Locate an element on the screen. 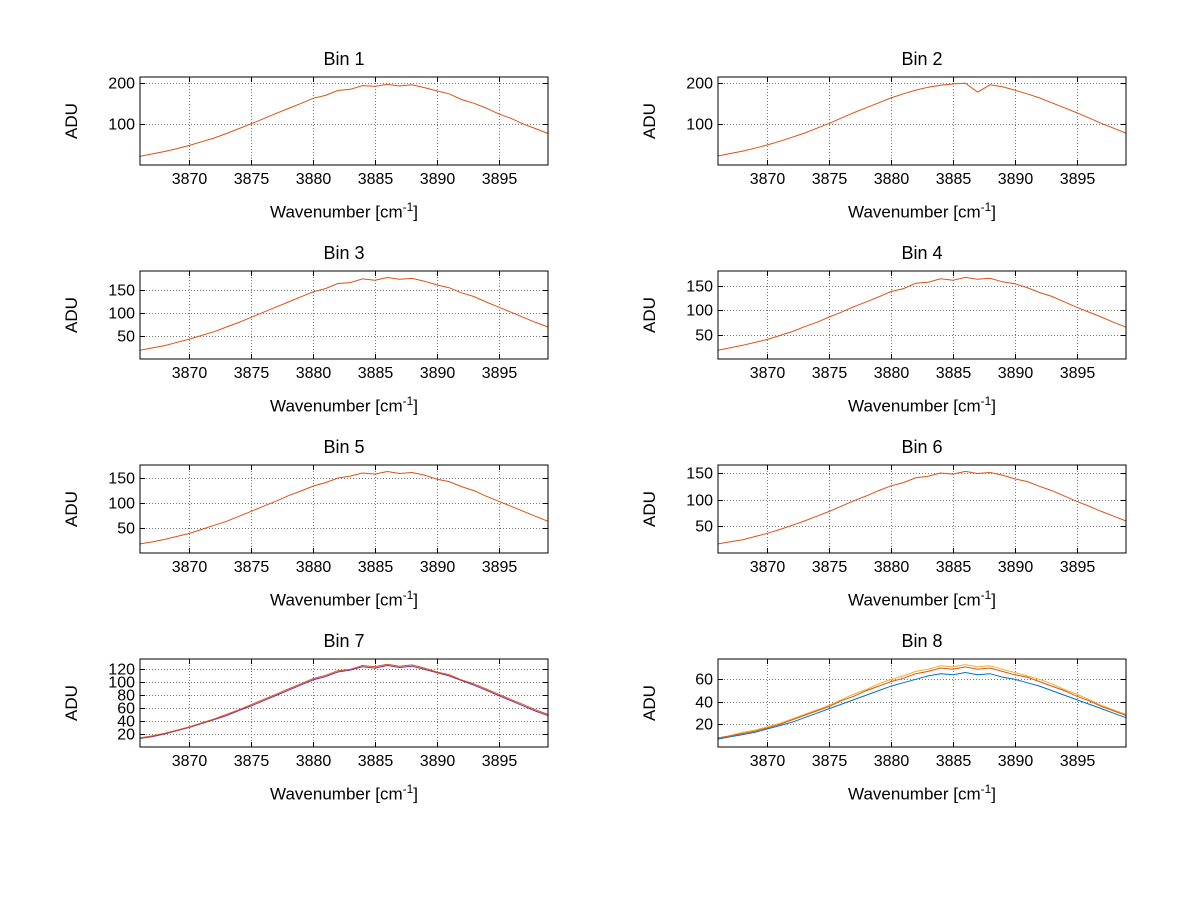  y-tick-label: 80 is located at coordinates (126, 696).